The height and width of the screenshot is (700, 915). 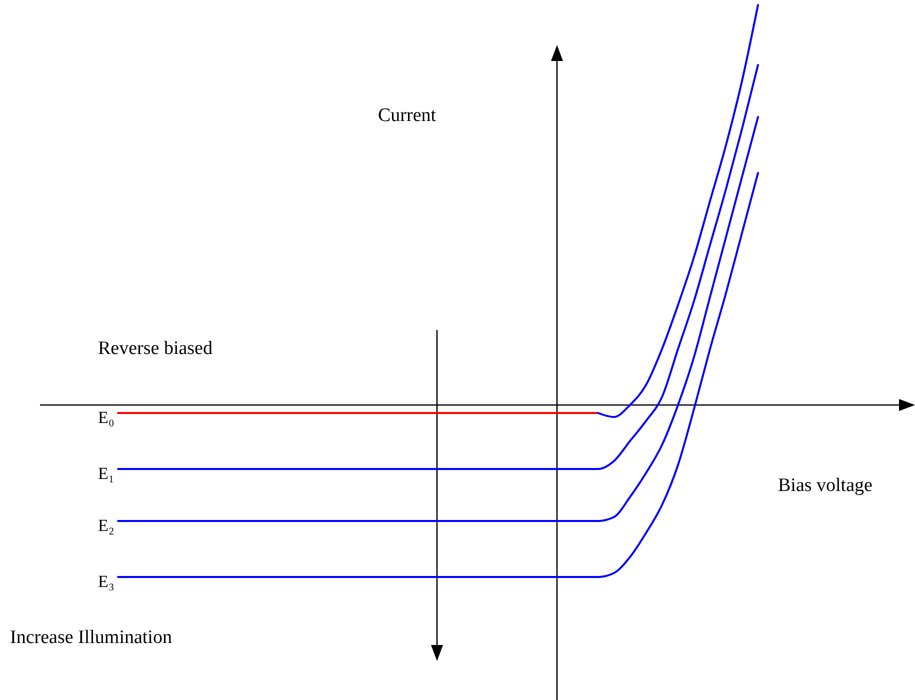 What do you see at coordinates (407, 115) in the screenshot?
I see `y-axis-title: Current` at bounding box center [407, 115].